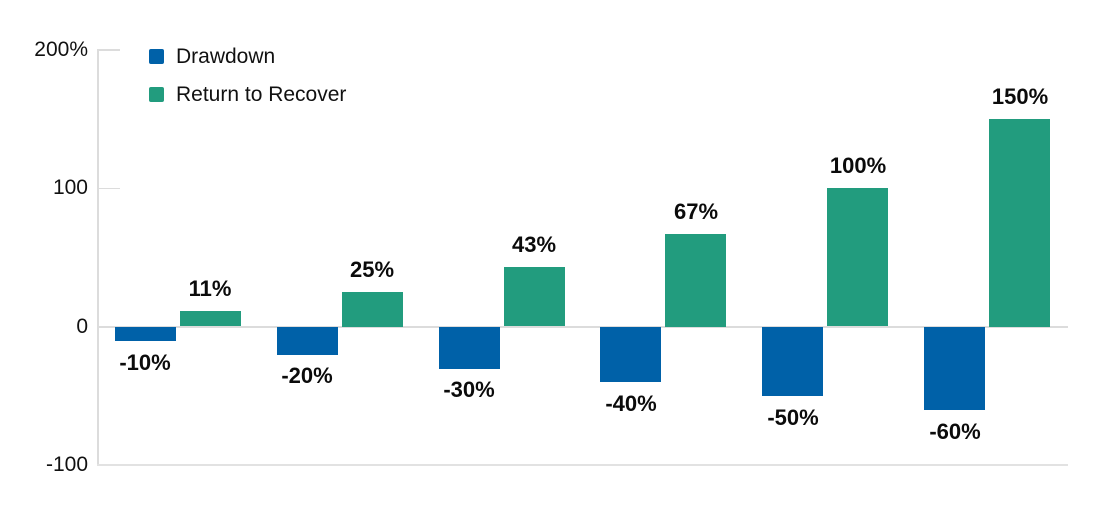 This screenshot has width=1100, height=508. Describe the element at coordinates (696, 211) in the screenshot. I see `return-to-recover-label-4: 67%` at that location.